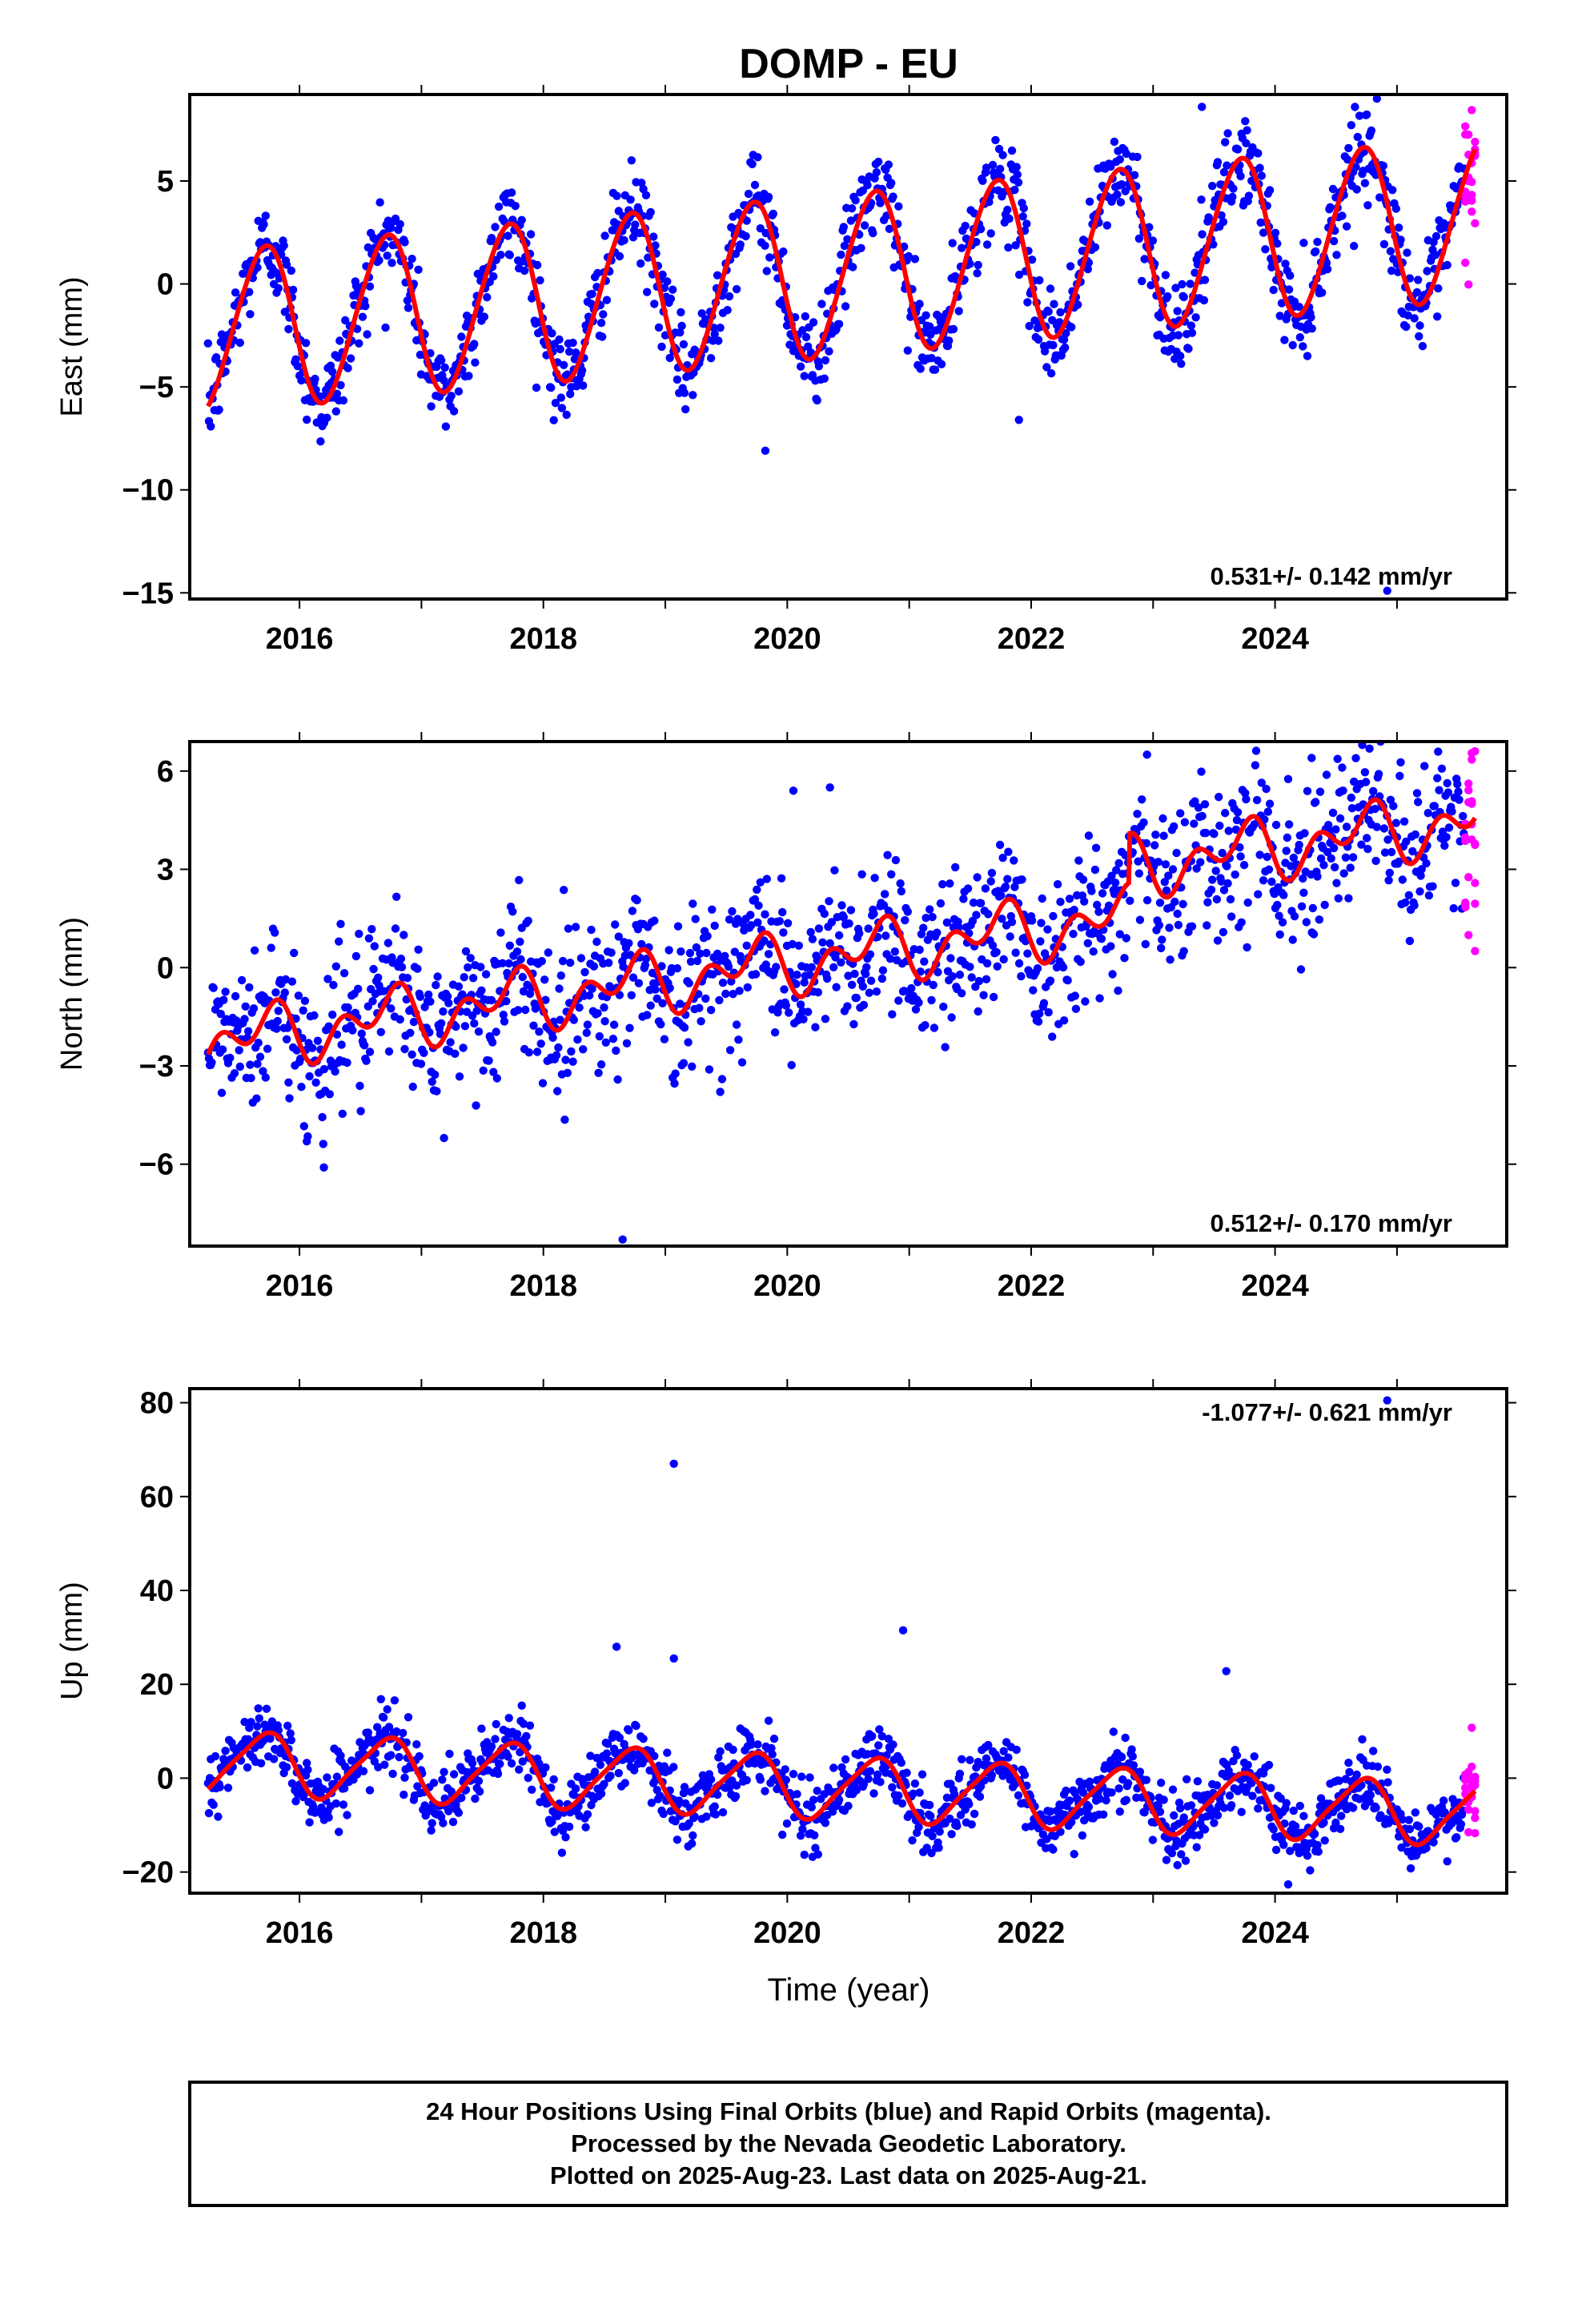 The height and width of the screenshot is (2324, 1582). Describe the element at coordinates (793, 790) in the screenshot. I see `north-outlier-point` at that location.